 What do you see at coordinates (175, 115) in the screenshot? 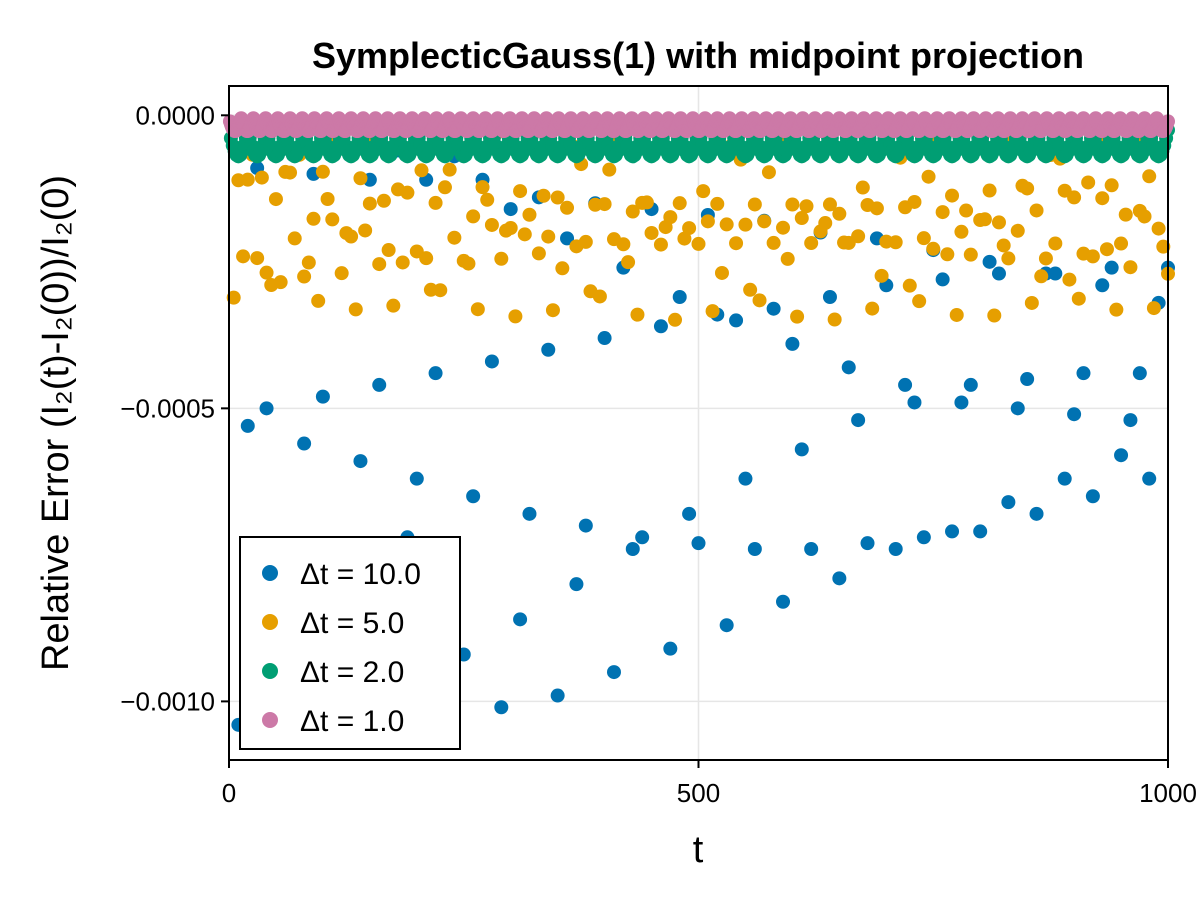
I see `y-tick-label: 0.0000` at bounding box center [175, 115].